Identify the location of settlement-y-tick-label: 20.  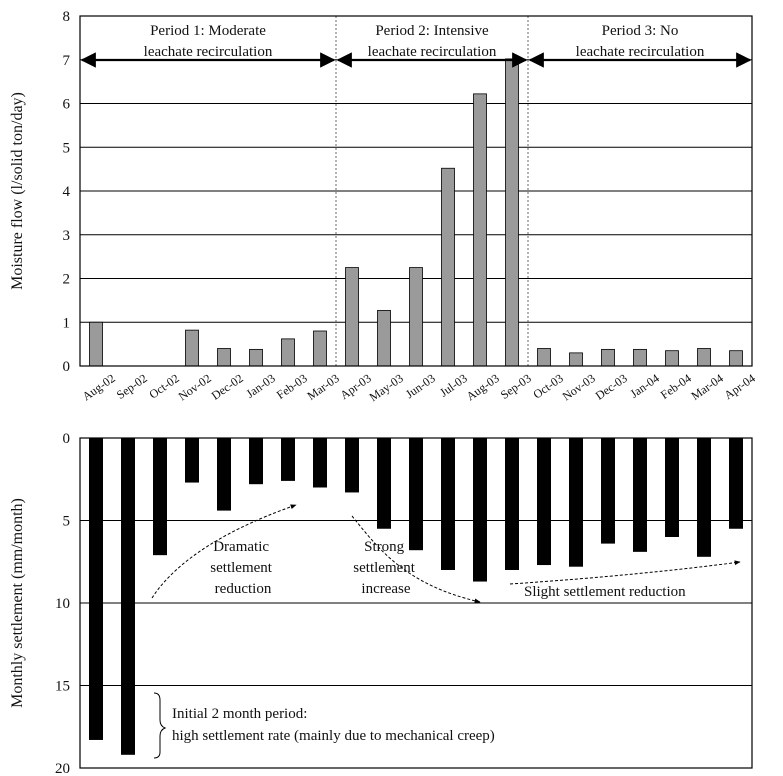
(62, 768).